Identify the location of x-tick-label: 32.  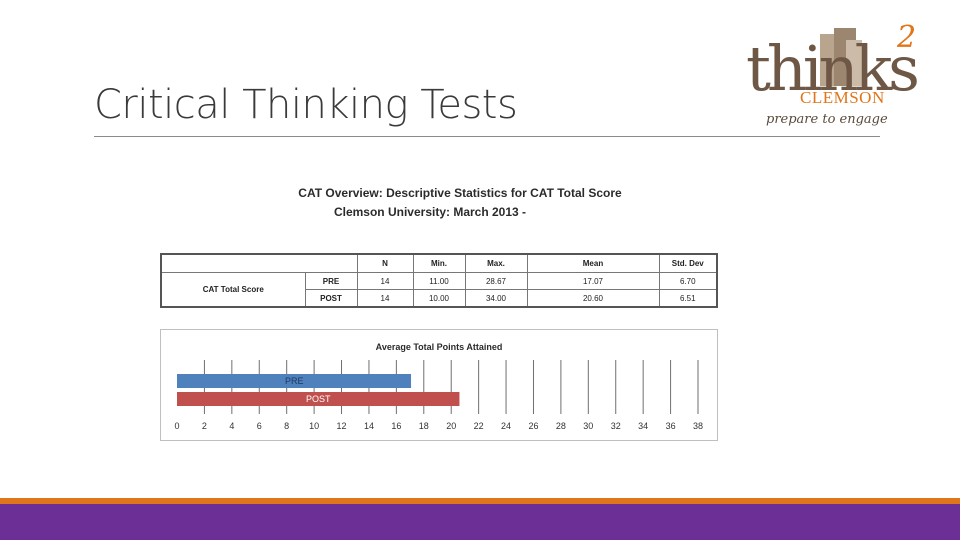
(616, 426).